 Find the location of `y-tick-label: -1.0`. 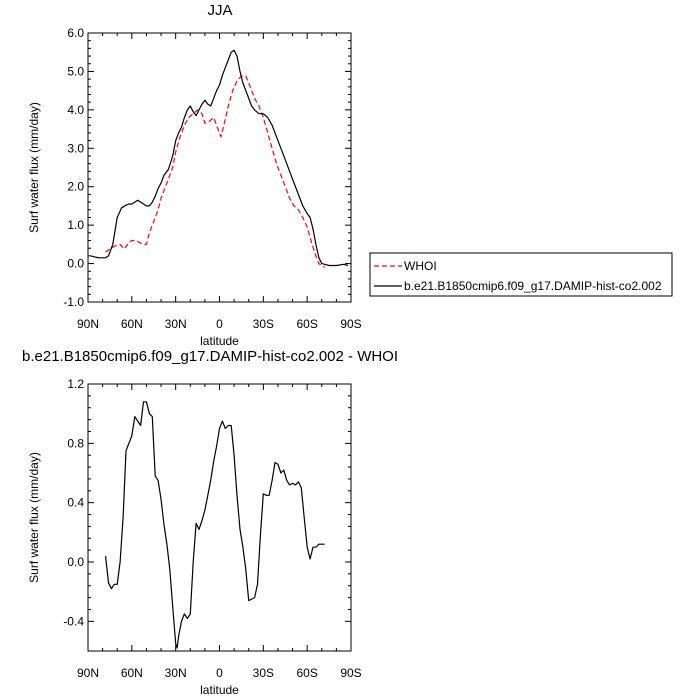

y-tick-label: -1.0 is located at coordinates (73, 302).